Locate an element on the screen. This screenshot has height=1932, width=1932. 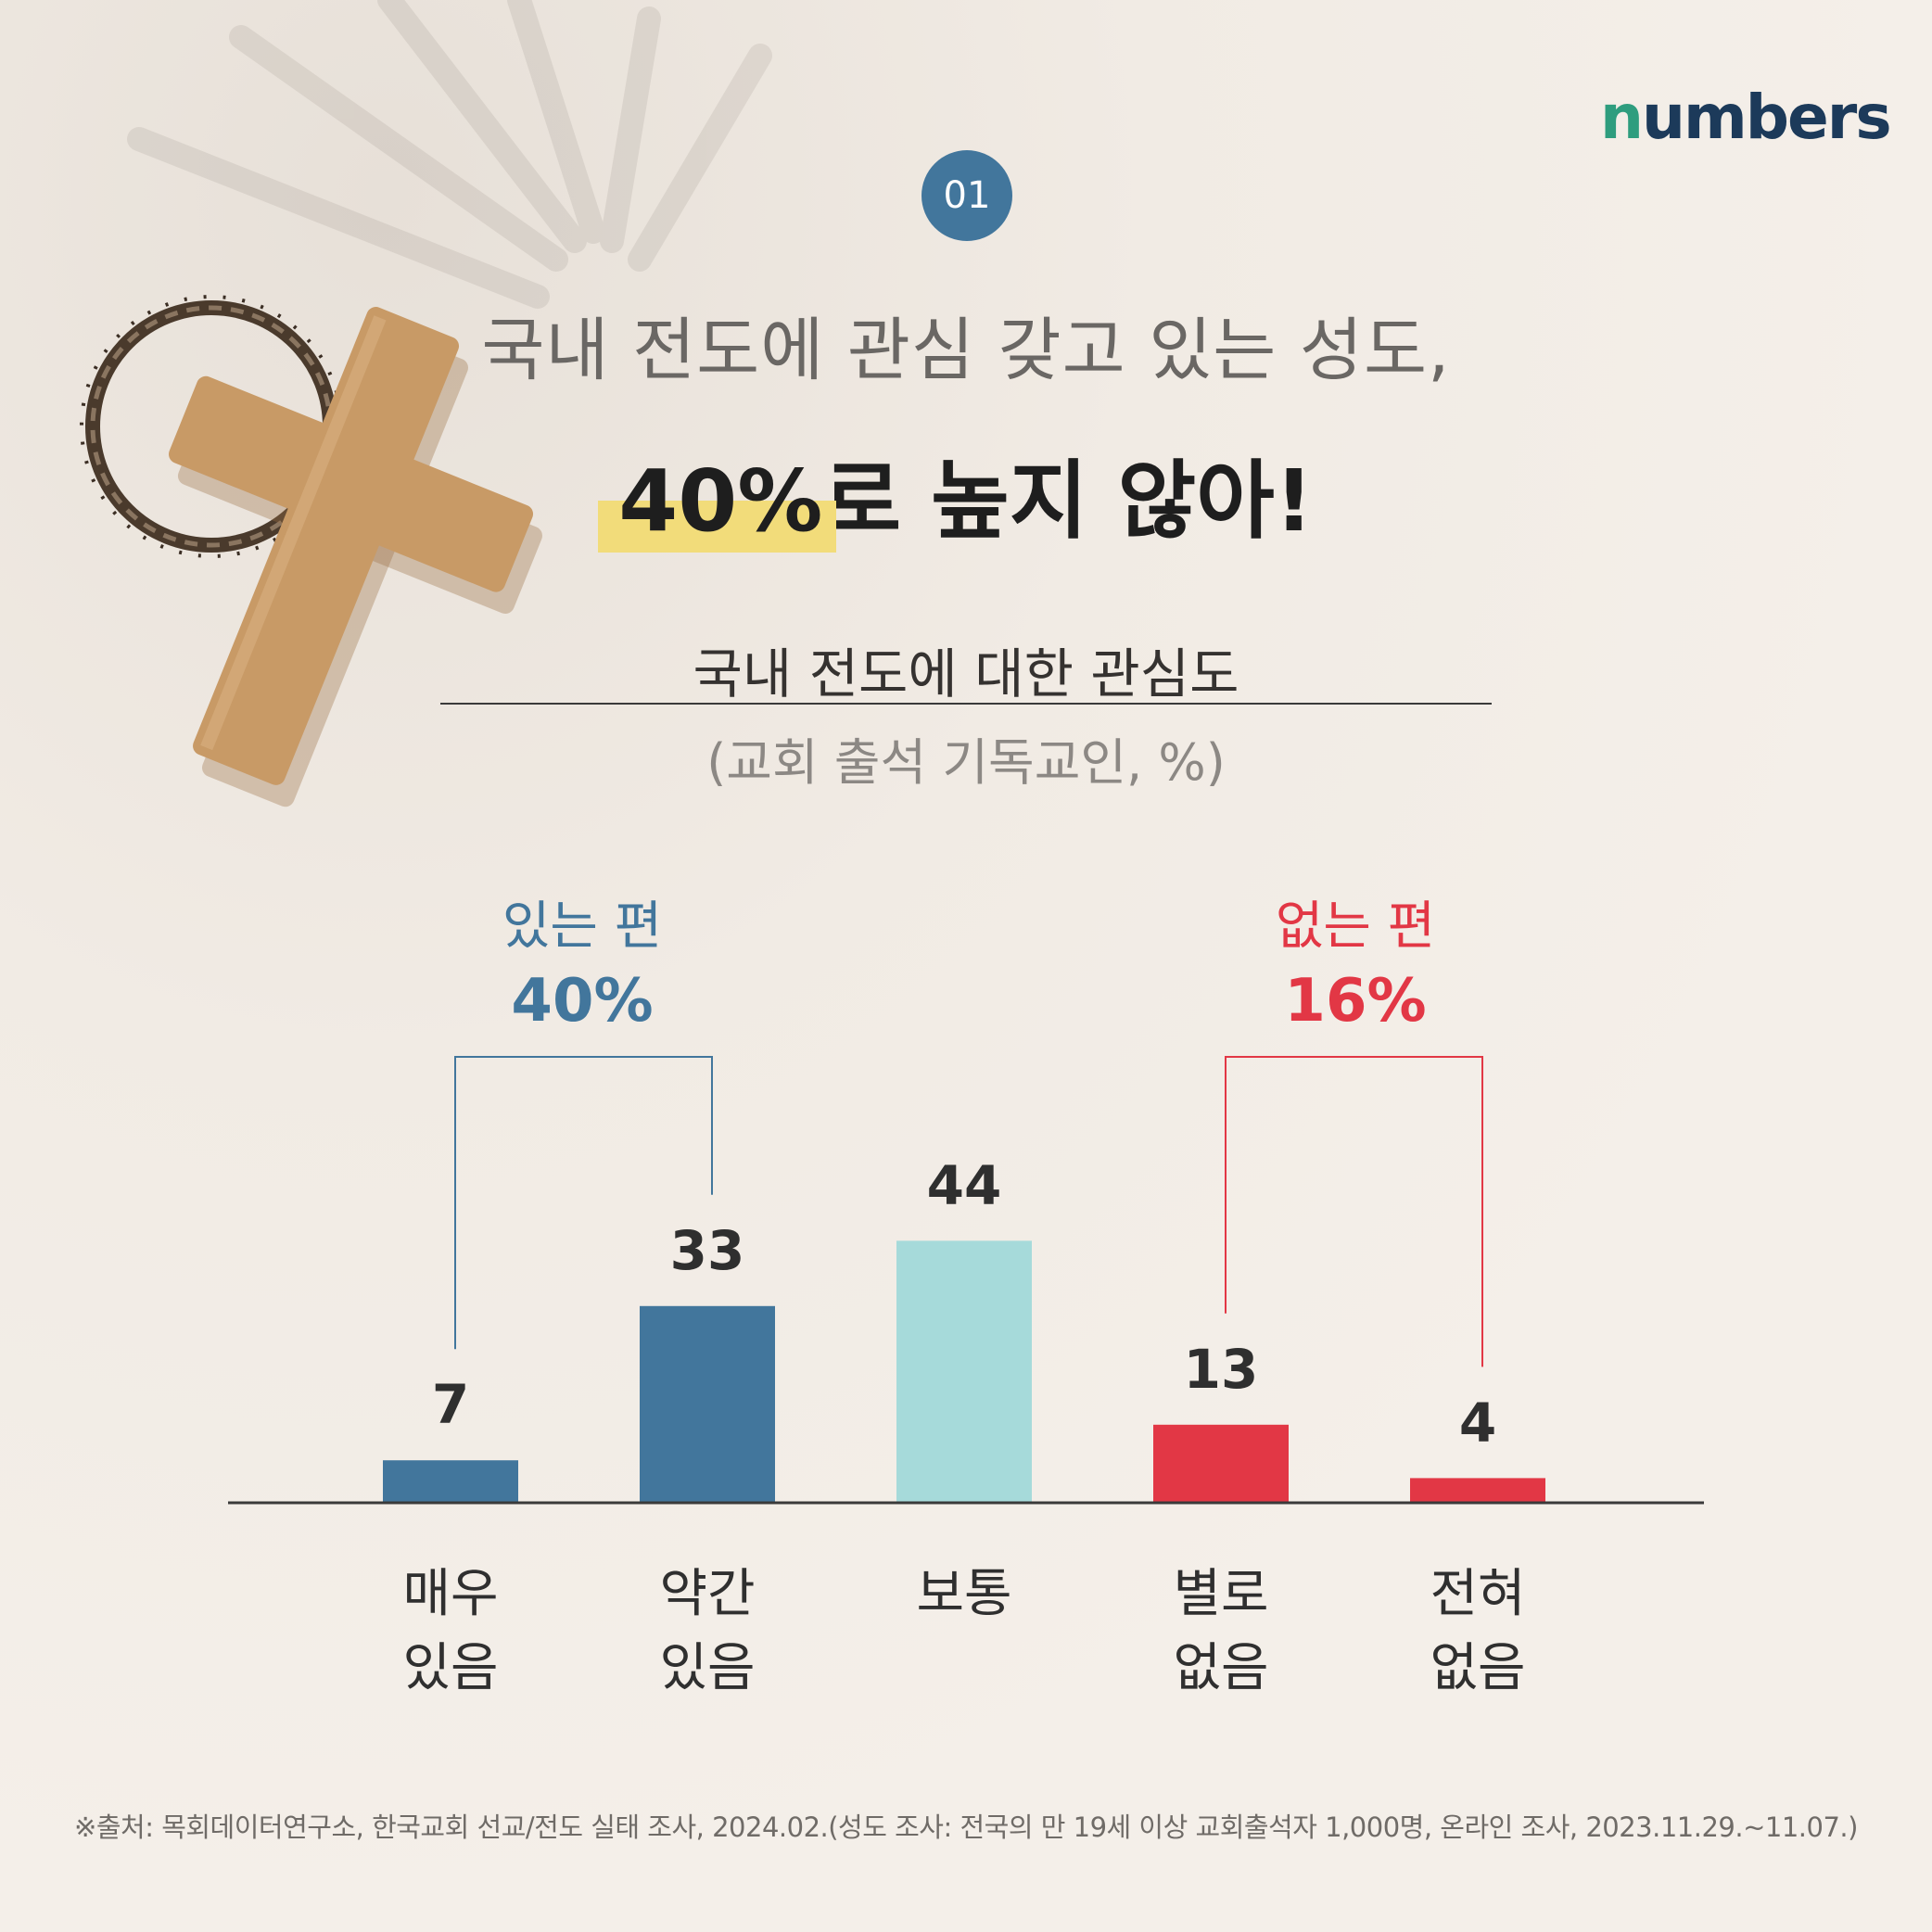
headline-rest: 로 높지 않아! is located at coordinates (1068, 501).